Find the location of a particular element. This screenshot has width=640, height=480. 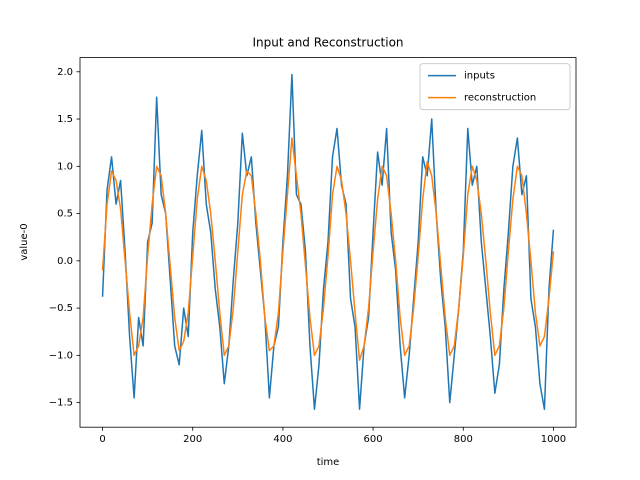

y-tick-label: 2.0 is located at coordinates (65, 72).